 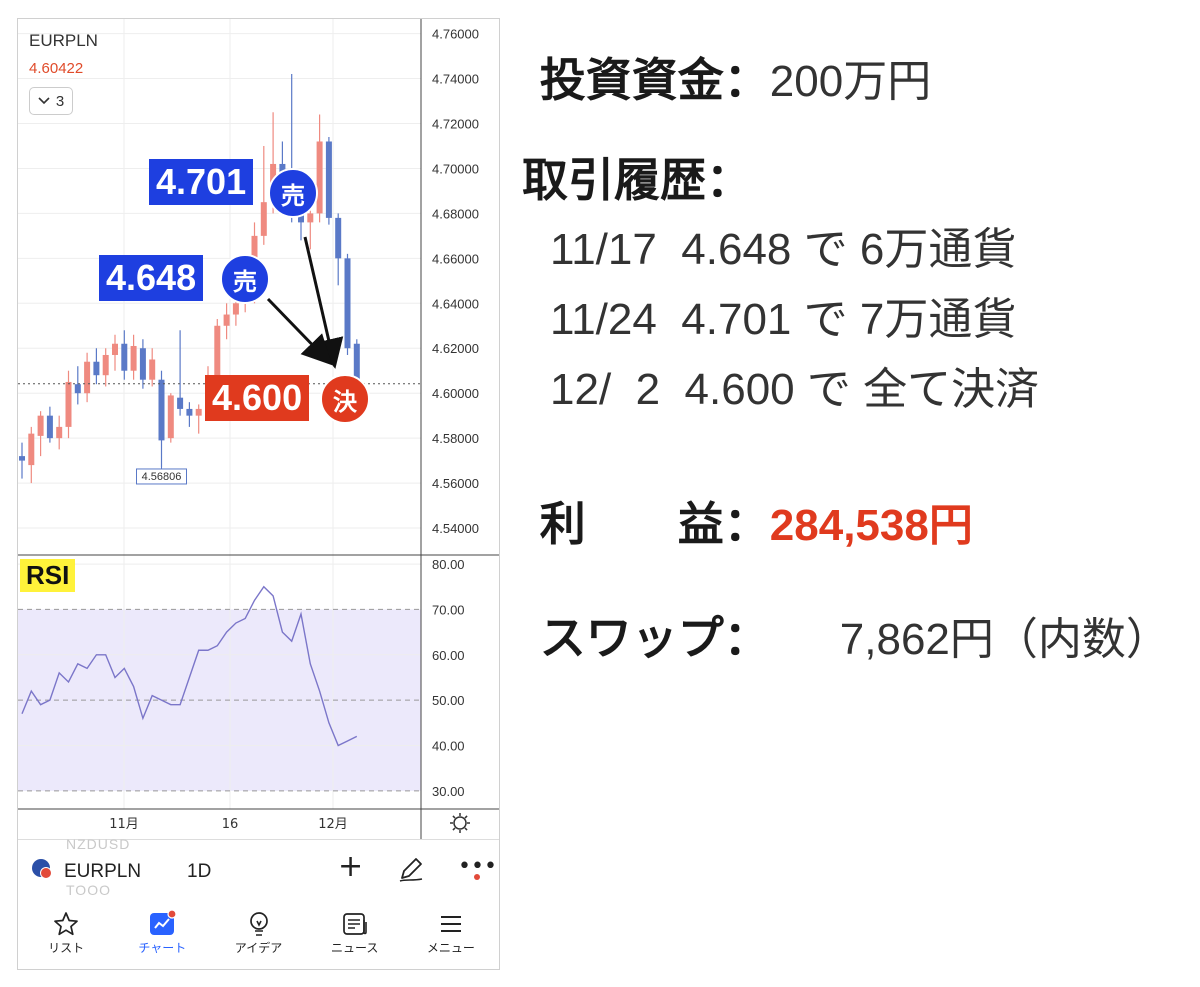 I want to click on timeframe-selector: 1D, so click(x=199, y=871).